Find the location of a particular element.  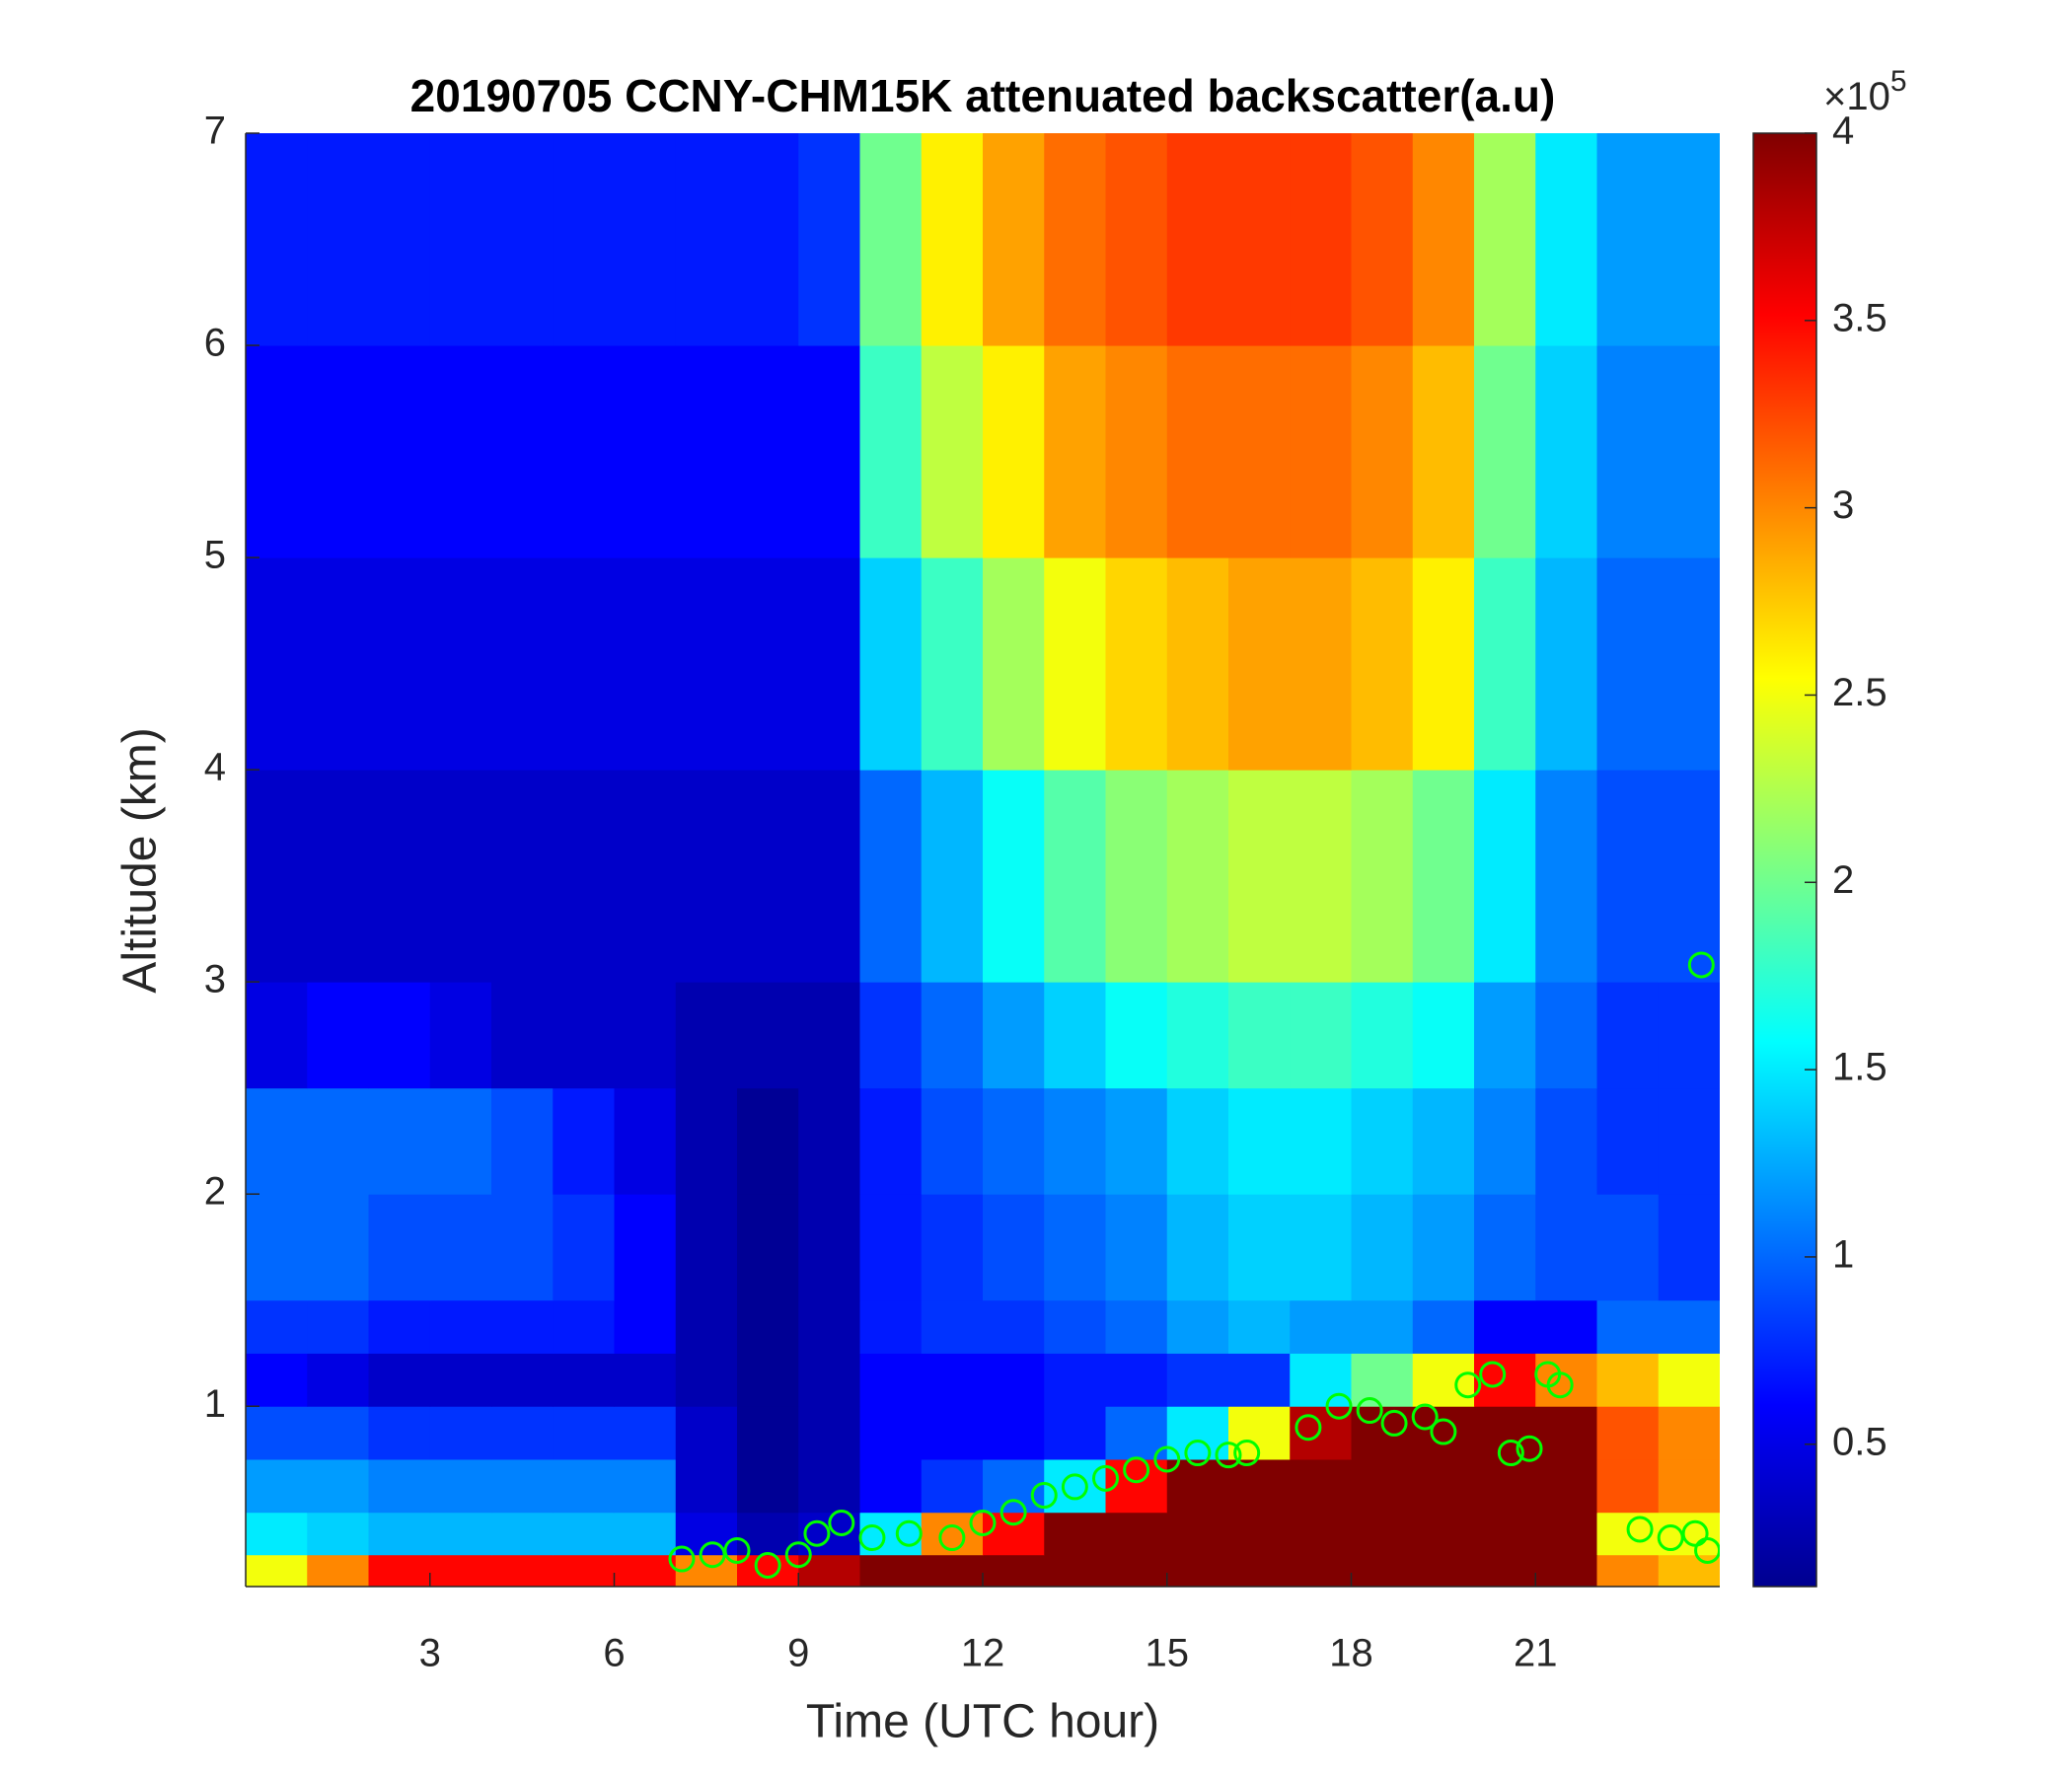

x-tick-label: 6 is located at coordinates (614, 1654).